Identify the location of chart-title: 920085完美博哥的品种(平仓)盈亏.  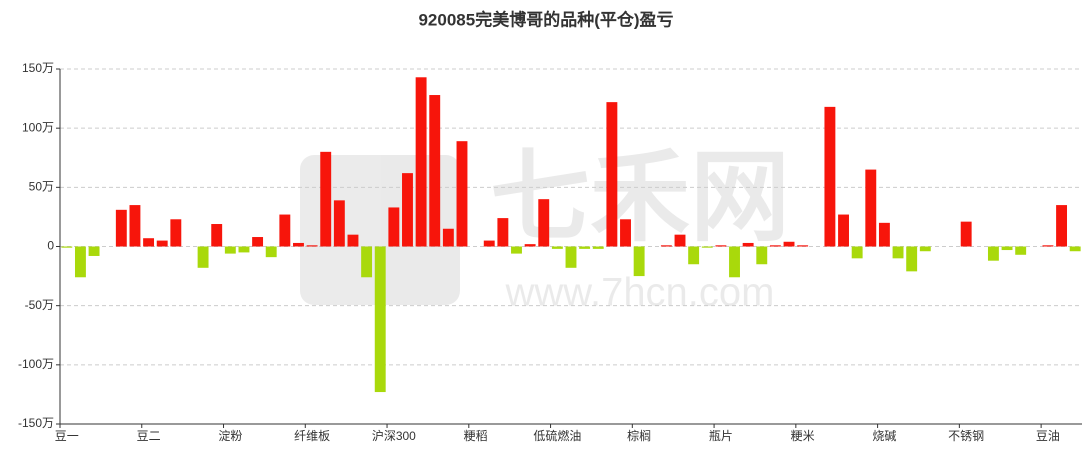
(545, 19).